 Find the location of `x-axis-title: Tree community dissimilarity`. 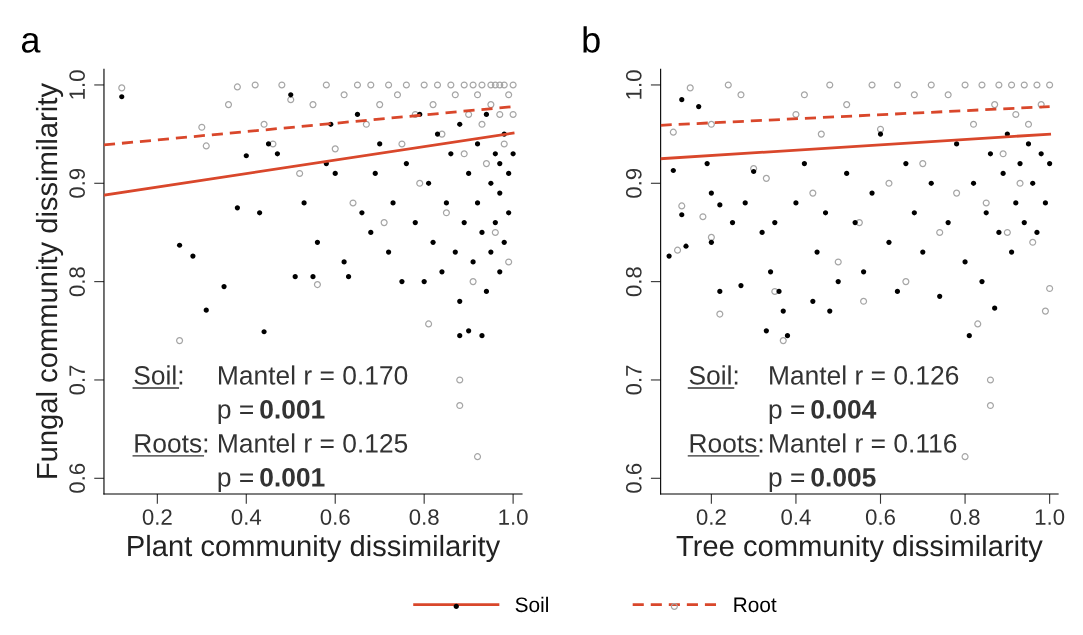

x-axis-title: Tree community dissimilarity is located at coordinates (859, 548).